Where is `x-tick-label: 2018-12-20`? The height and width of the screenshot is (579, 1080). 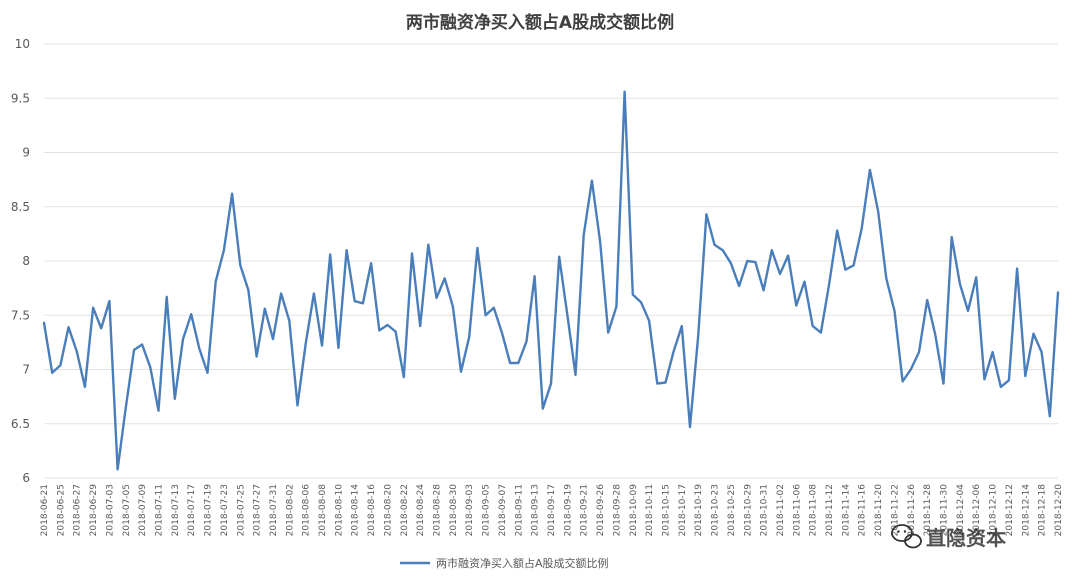
x-tick-label: 2018-12-20 is located at coordinates (1059, 510).